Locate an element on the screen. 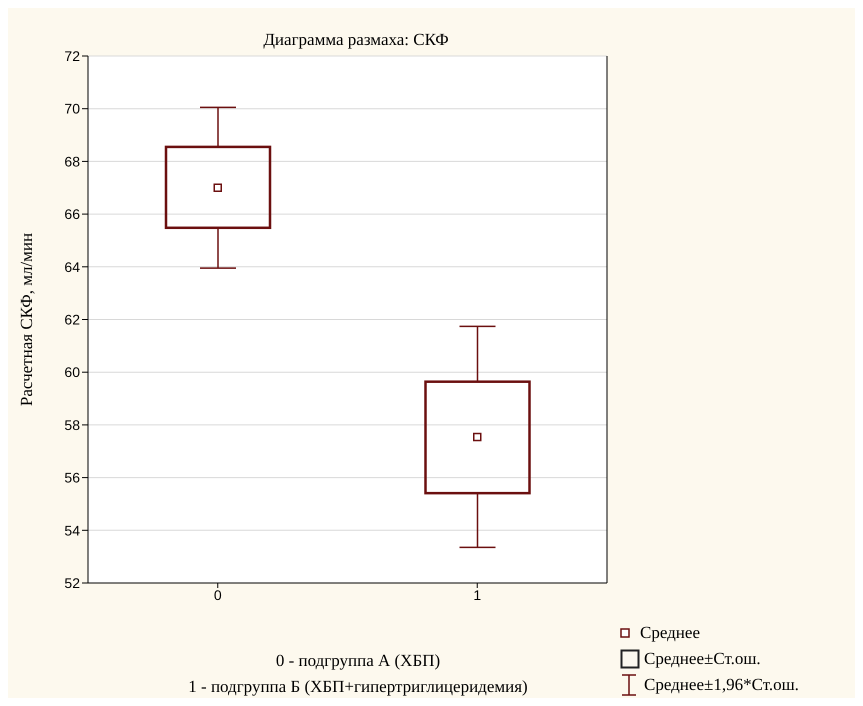 The height and width of the screenshot is (706, 863). y-tick-label: 70 is located at coordinates (72, 108).